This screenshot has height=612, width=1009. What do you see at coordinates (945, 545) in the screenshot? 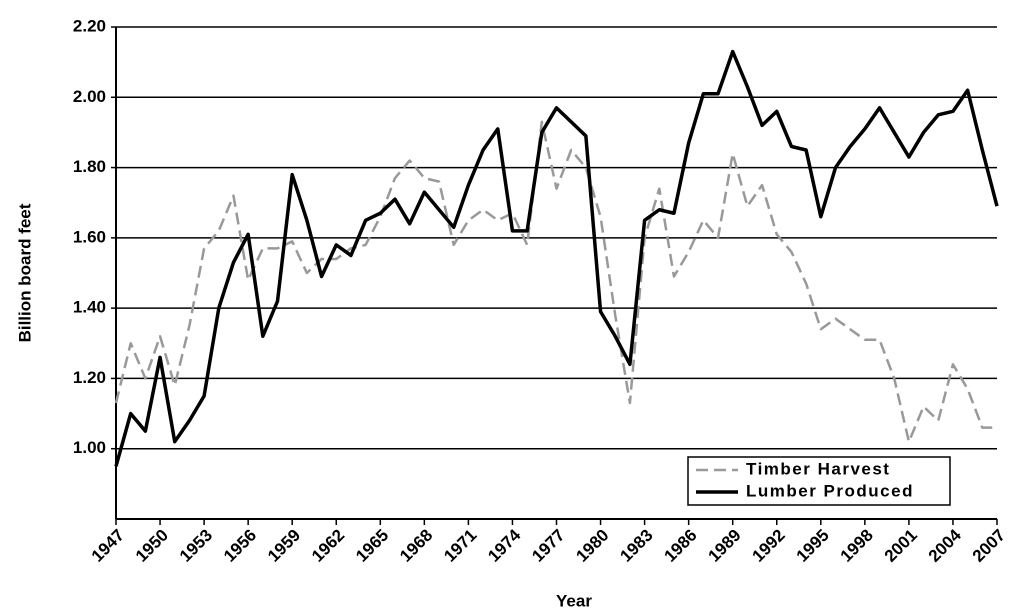
I see `x-tick-label: 2004` at bounding box center [945, 545].